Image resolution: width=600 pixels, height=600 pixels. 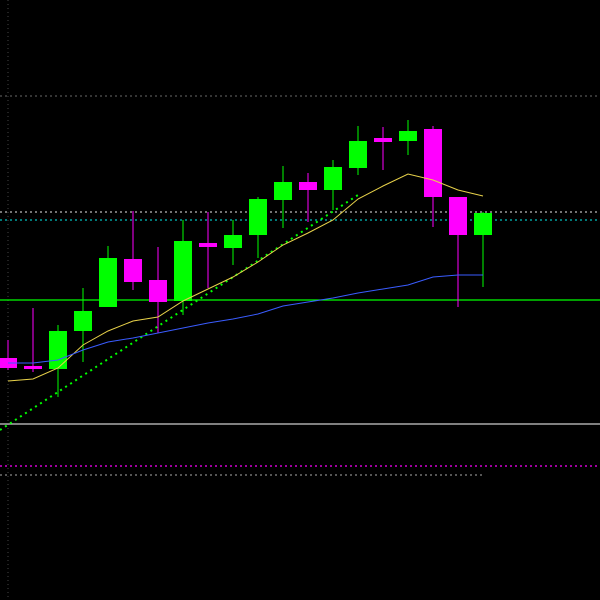 I want to click on moving-average, so click(x=245, y=319).